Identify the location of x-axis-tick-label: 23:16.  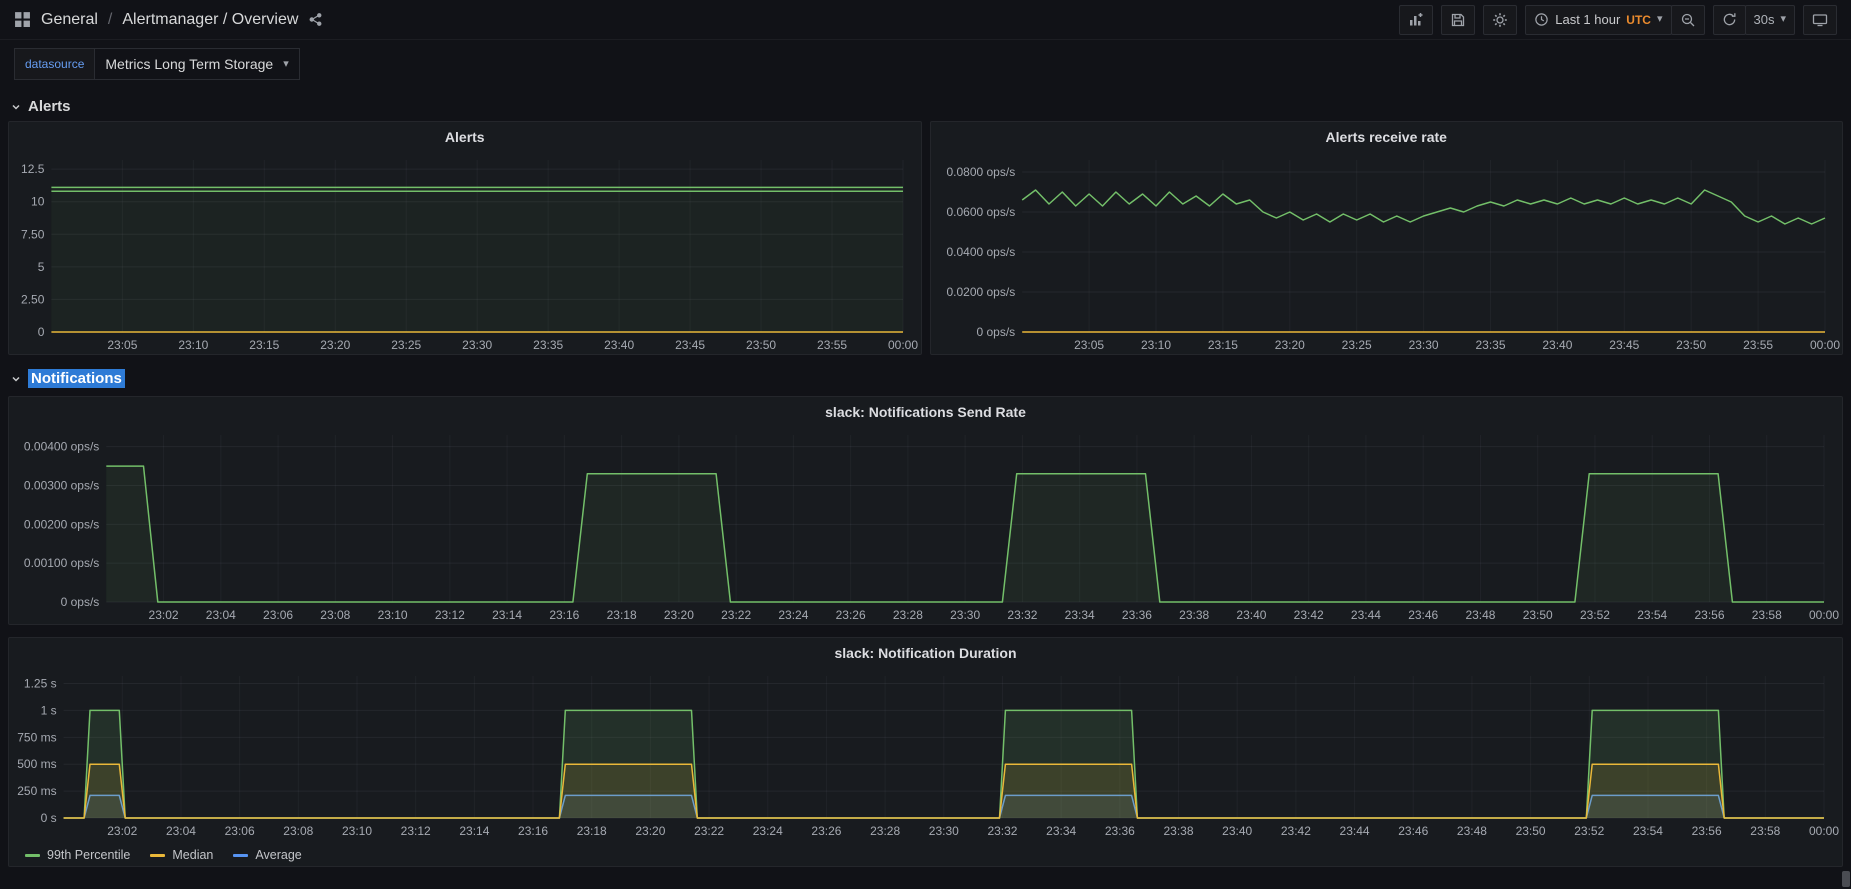
(564, 615).